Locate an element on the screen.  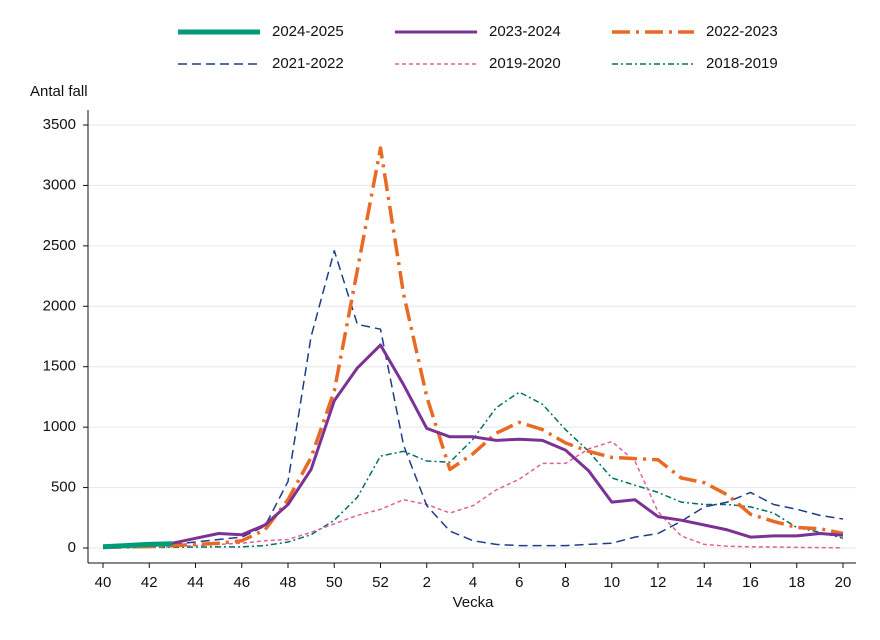
y-tick-label: 500 is located at coordinates (63, 487).